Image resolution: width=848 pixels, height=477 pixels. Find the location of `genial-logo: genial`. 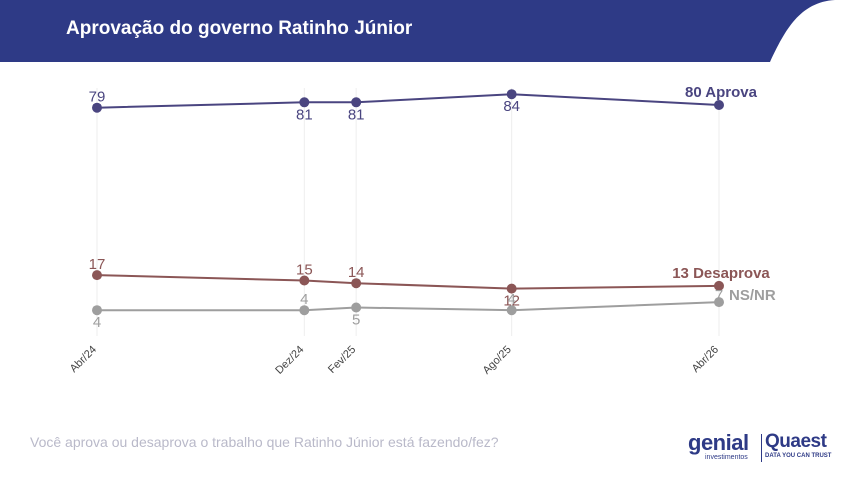

genial-logo: genial is located at coordinates (718, 442).